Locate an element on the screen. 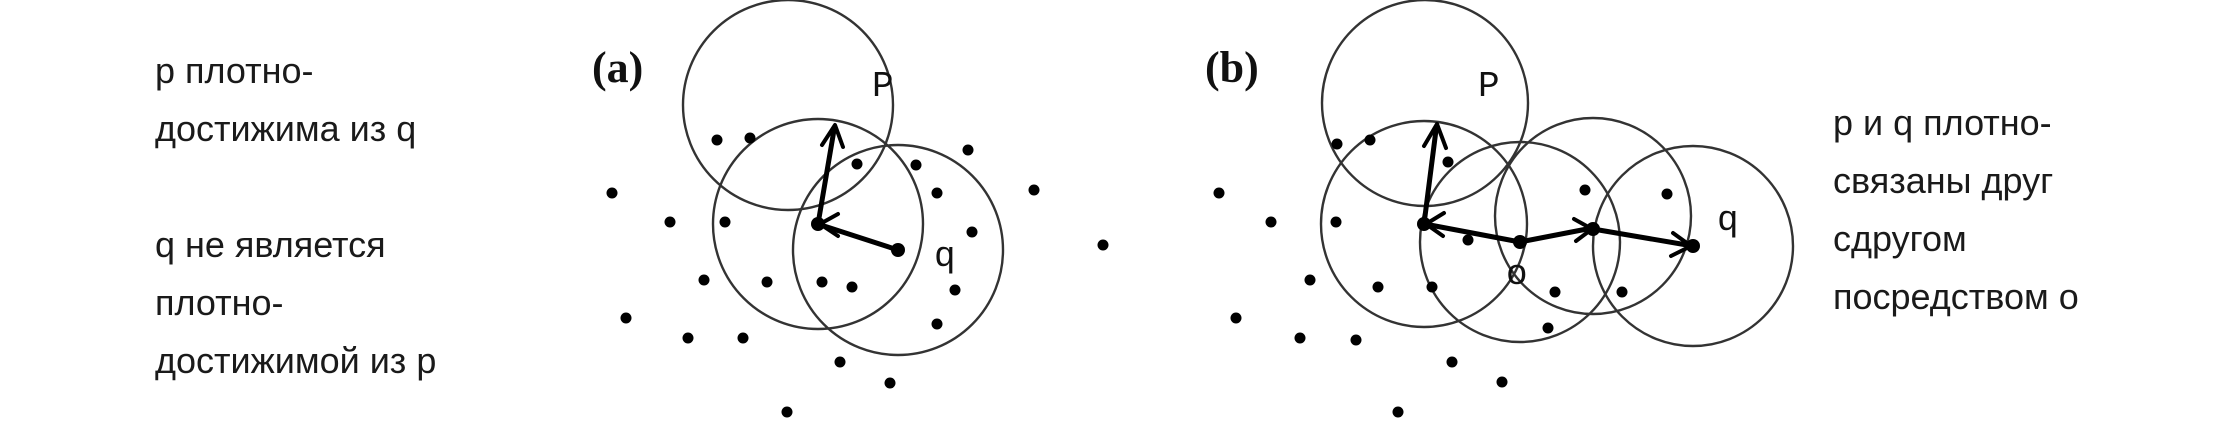 The width and height of the screenshot is (2231, 448). scatter-points-a is located at coordinates (857, 275).